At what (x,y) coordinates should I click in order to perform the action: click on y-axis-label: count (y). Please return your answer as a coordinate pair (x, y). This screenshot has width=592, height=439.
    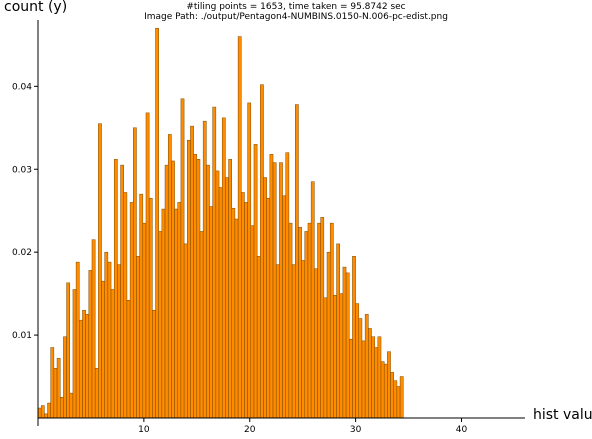
    Looking at the image, I should click on (35, 7).